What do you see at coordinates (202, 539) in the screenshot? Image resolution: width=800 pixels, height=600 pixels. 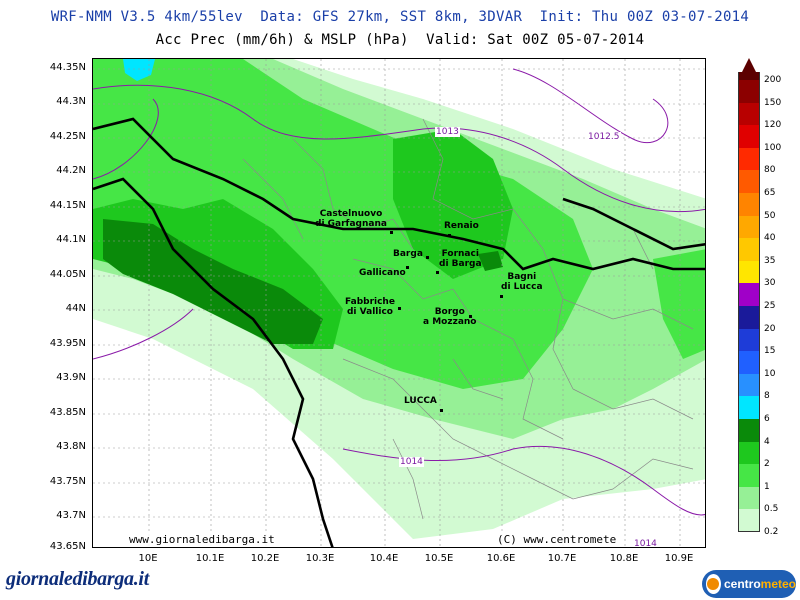 I see `credit-left: www.giornaledibarga.it` at bounding box center [202, 539].